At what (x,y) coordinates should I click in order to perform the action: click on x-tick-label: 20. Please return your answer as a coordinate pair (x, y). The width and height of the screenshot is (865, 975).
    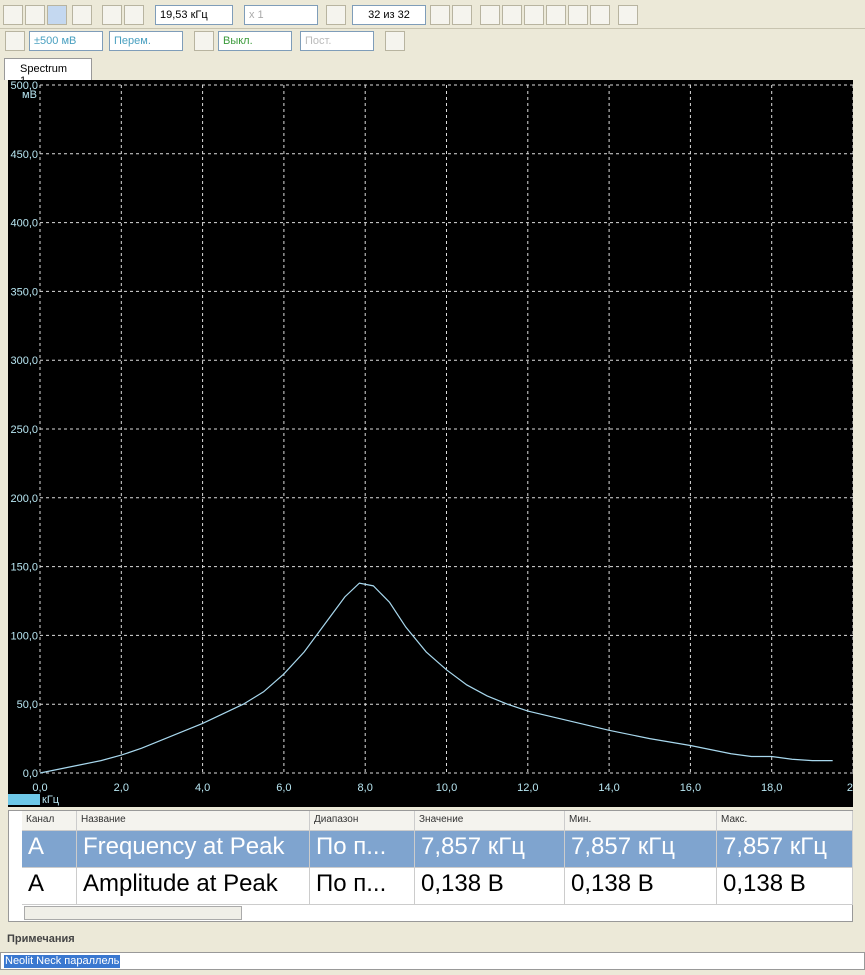
    Looking at the image, I should click on (850, 788).